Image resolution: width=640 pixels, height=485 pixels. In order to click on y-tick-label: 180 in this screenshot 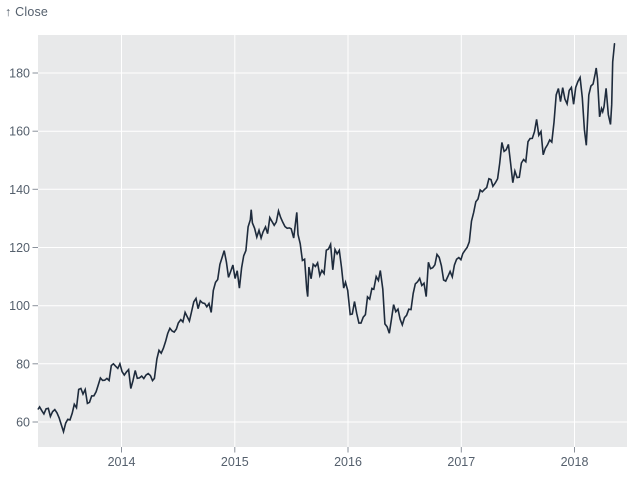, I will do `click(19, 74)`.